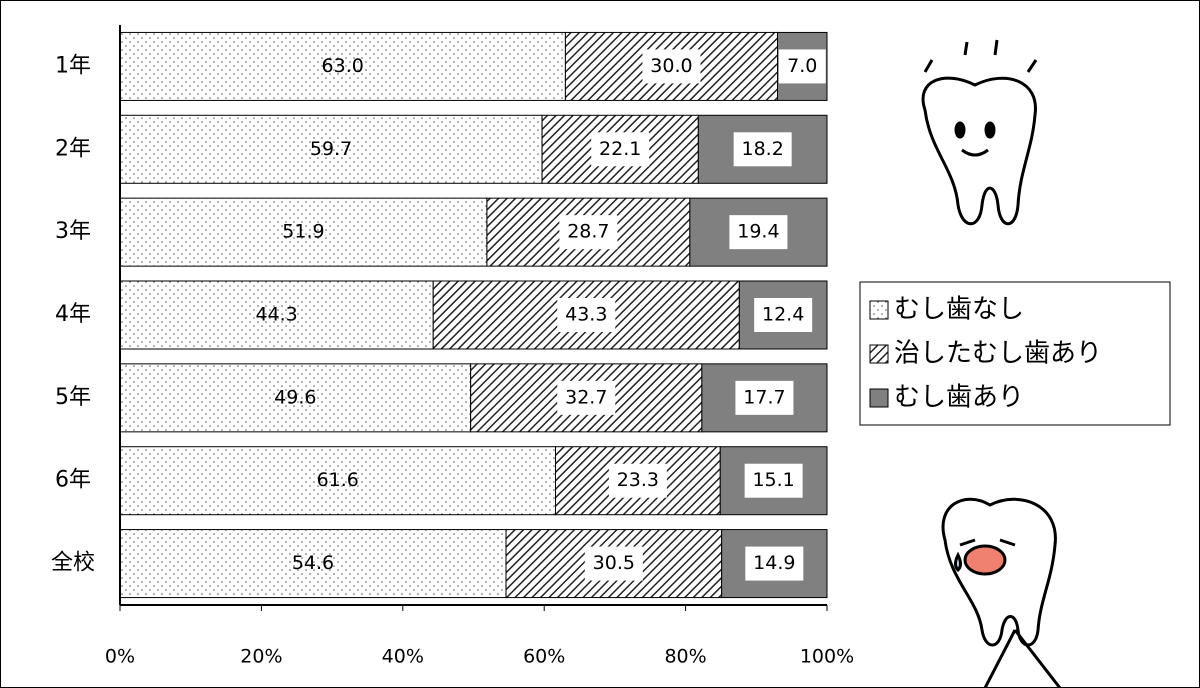 The image size is (1200, 688). What do you see at coordinates (403, 657) in the screenshot?
I see `x-tick-label: 40%` at bounding box center [403, 657].